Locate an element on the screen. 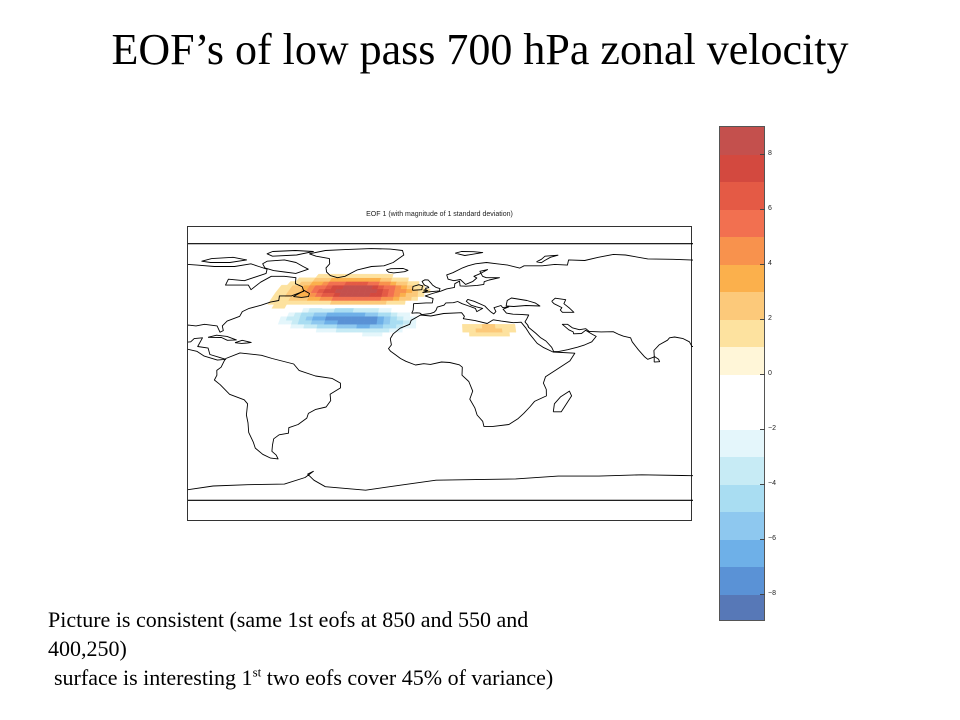  colorbar: 8 6 4 2 0 −2 −4 −6 −8 is located at coordinates (747, 373).